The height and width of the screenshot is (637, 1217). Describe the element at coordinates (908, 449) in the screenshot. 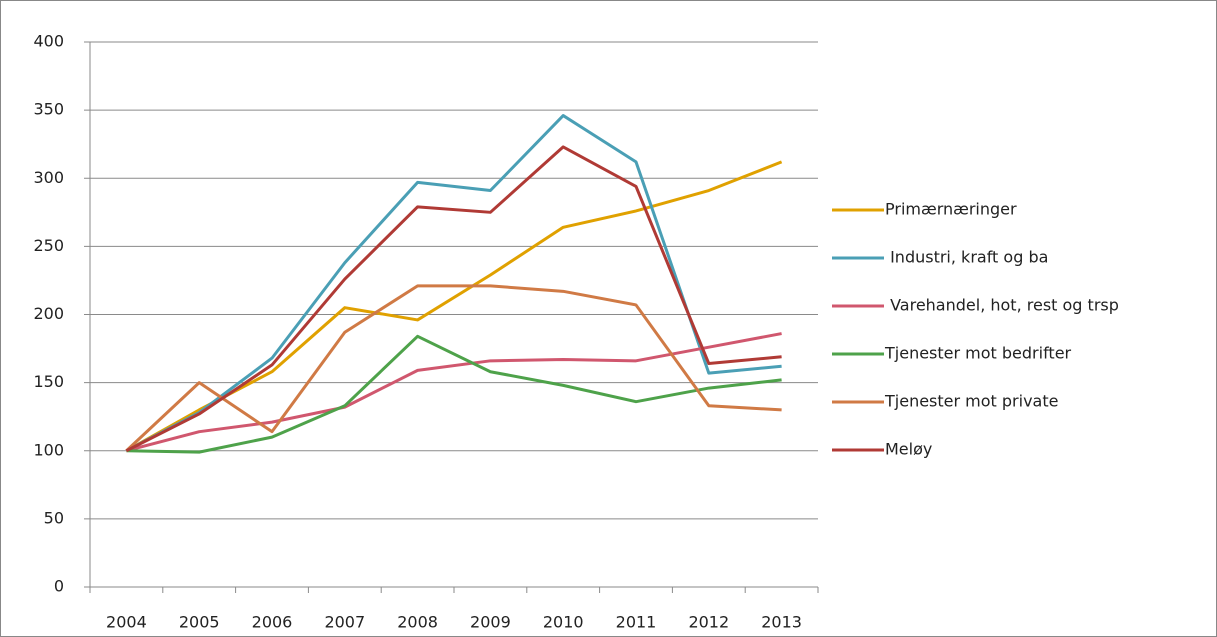

I see `legend-label: Meløy` at that location.